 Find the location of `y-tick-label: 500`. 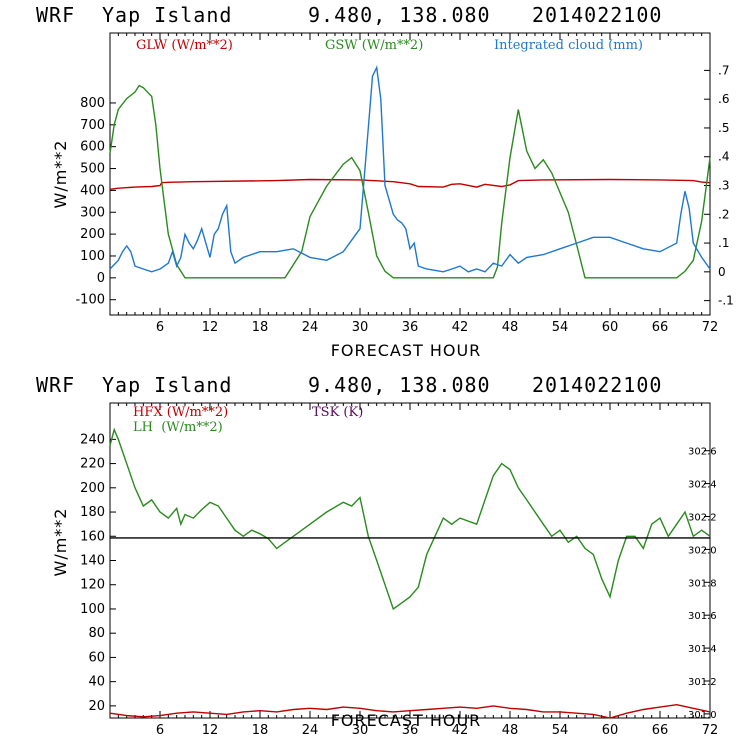

y-tick-label: 500 is located at coordinates (92, 169).